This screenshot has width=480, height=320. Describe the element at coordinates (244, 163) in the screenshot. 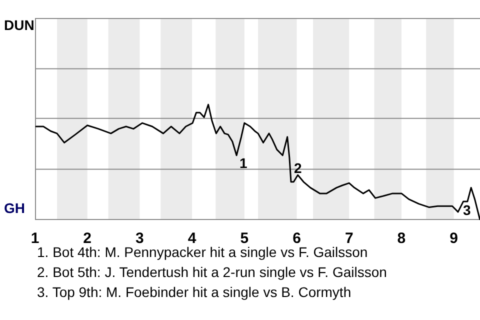

I see `annotation: 1` at that location.